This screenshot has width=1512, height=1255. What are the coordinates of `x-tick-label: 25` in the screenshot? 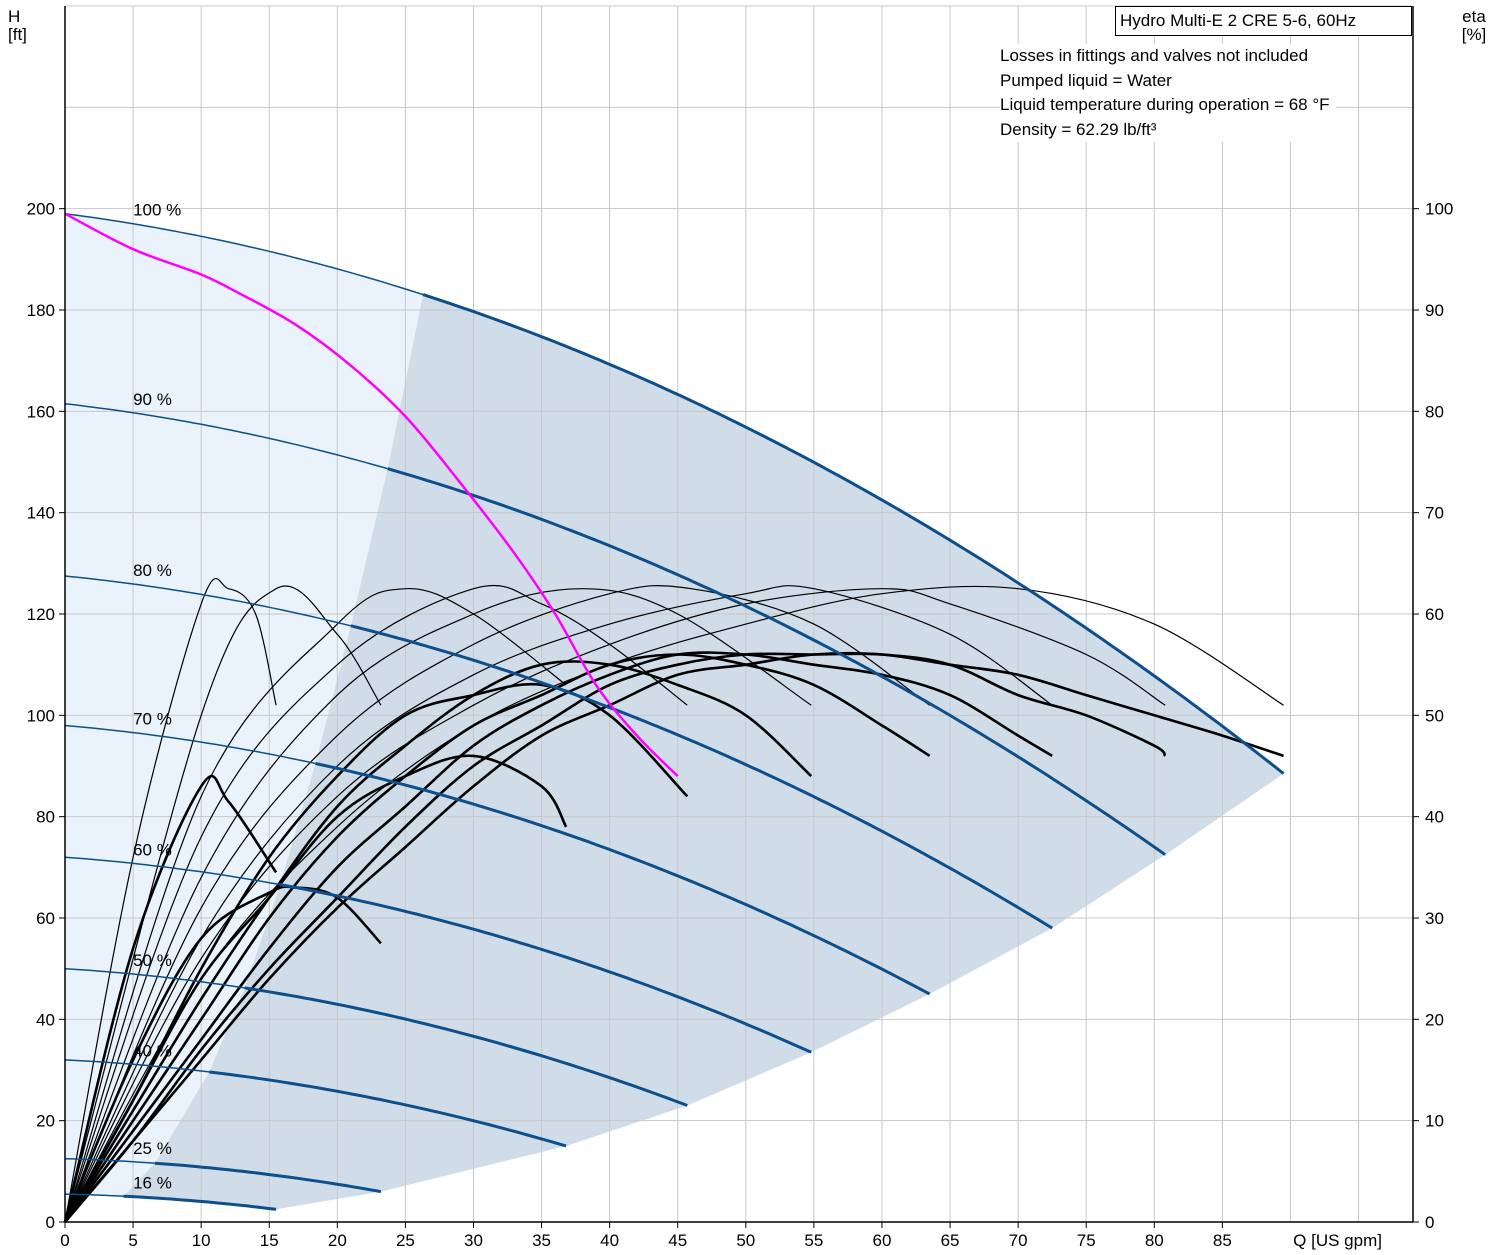 It's located at (405, 1240).